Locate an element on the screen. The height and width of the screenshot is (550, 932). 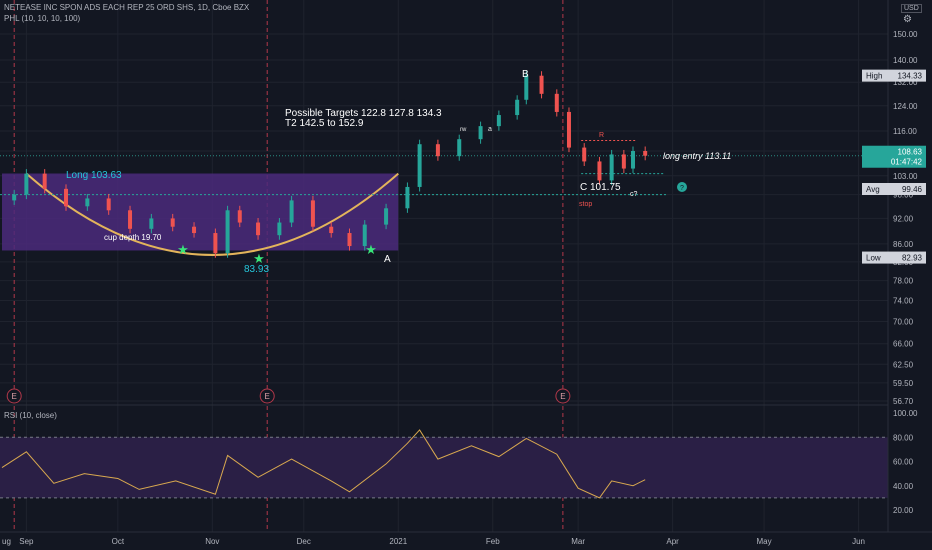
indicator-label: PHL (10, 10, 10, 100) is located at coordinates (42, 18).